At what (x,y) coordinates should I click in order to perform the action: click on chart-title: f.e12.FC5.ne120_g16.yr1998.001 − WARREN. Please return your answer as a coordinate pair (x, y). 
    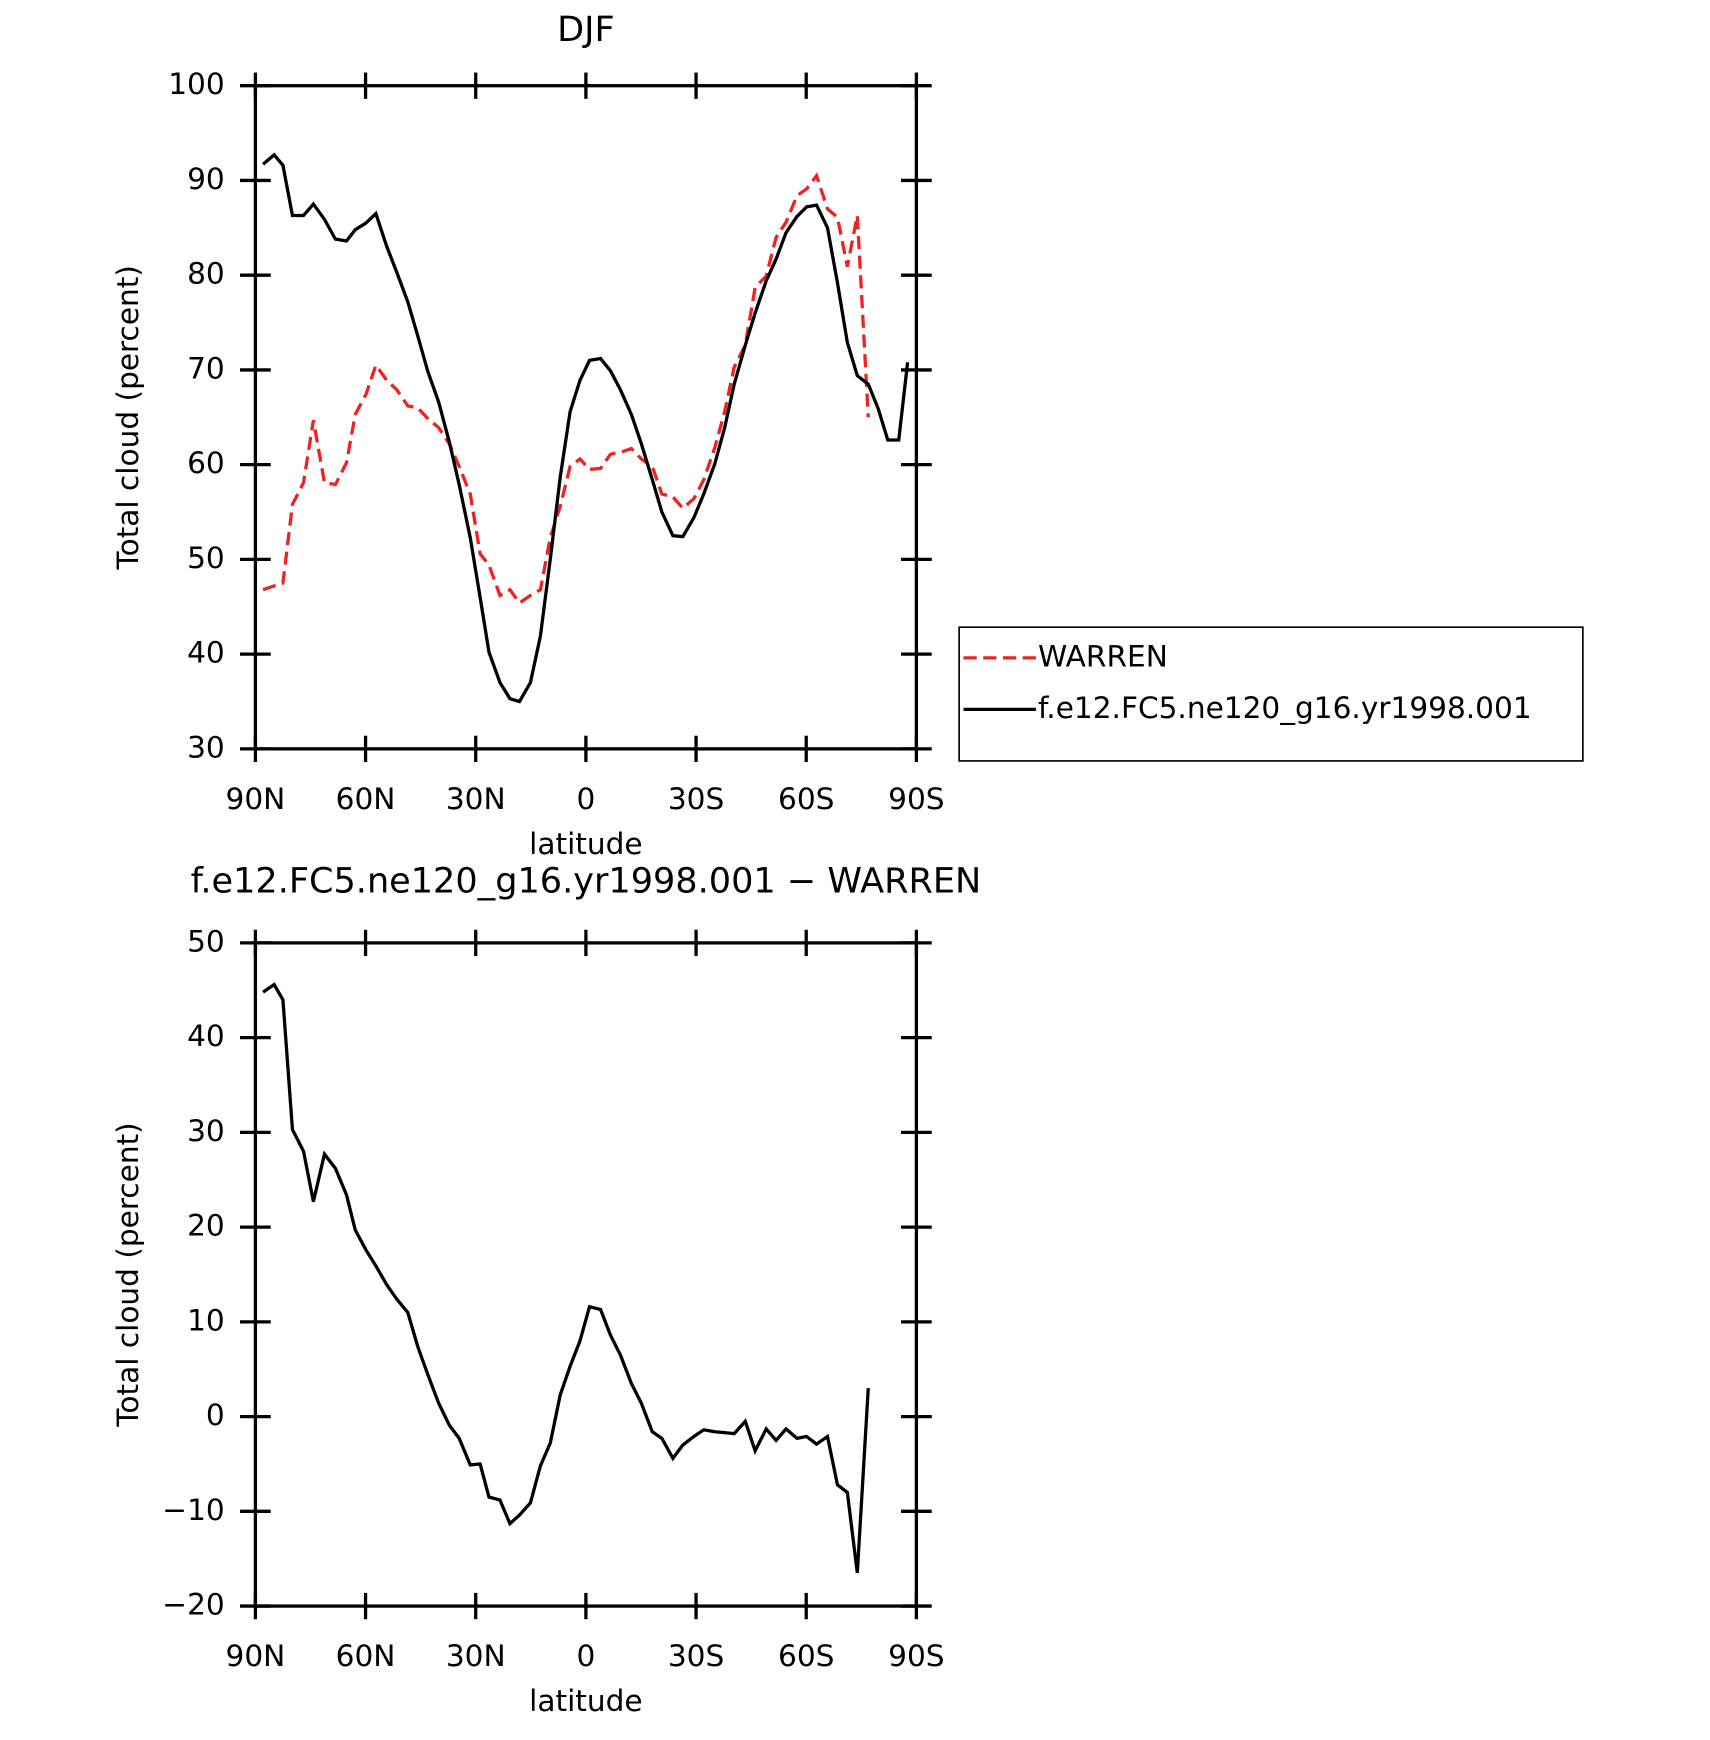
    Looking at the image, I should click on (586, 881).